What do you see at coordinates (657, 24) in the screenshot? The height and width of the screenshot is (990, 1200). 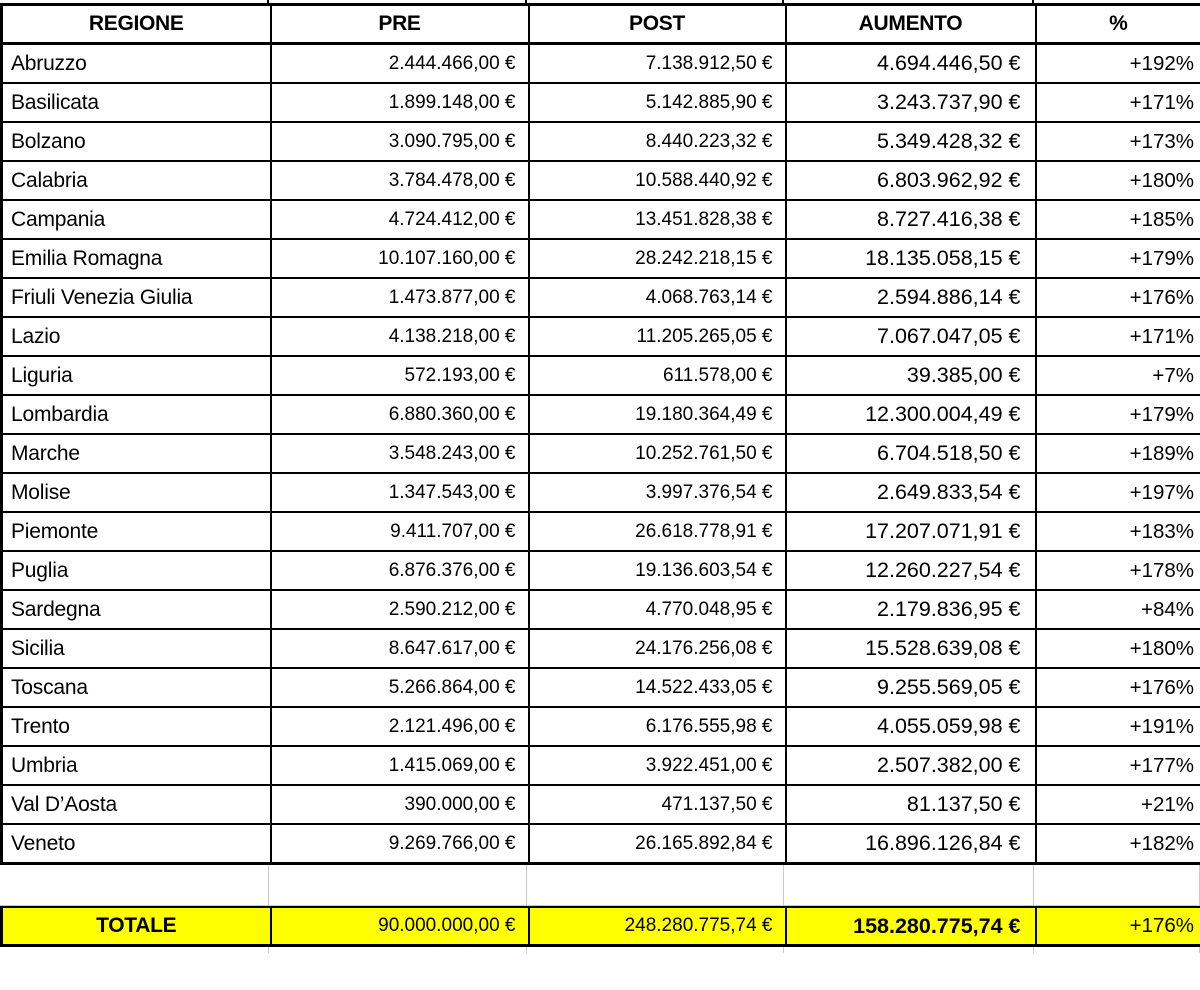 I see `column-header-post: POST` at bounding box center [657, 24].